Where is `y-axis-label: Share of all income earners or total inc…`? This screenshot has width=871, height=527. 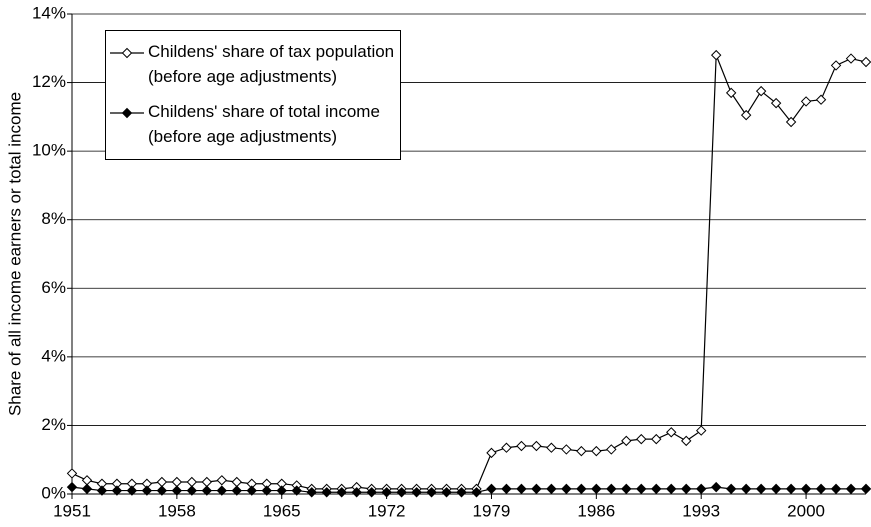 y-axis-label: Share of all income earners or total inc… is located at coordinates (14, 254).